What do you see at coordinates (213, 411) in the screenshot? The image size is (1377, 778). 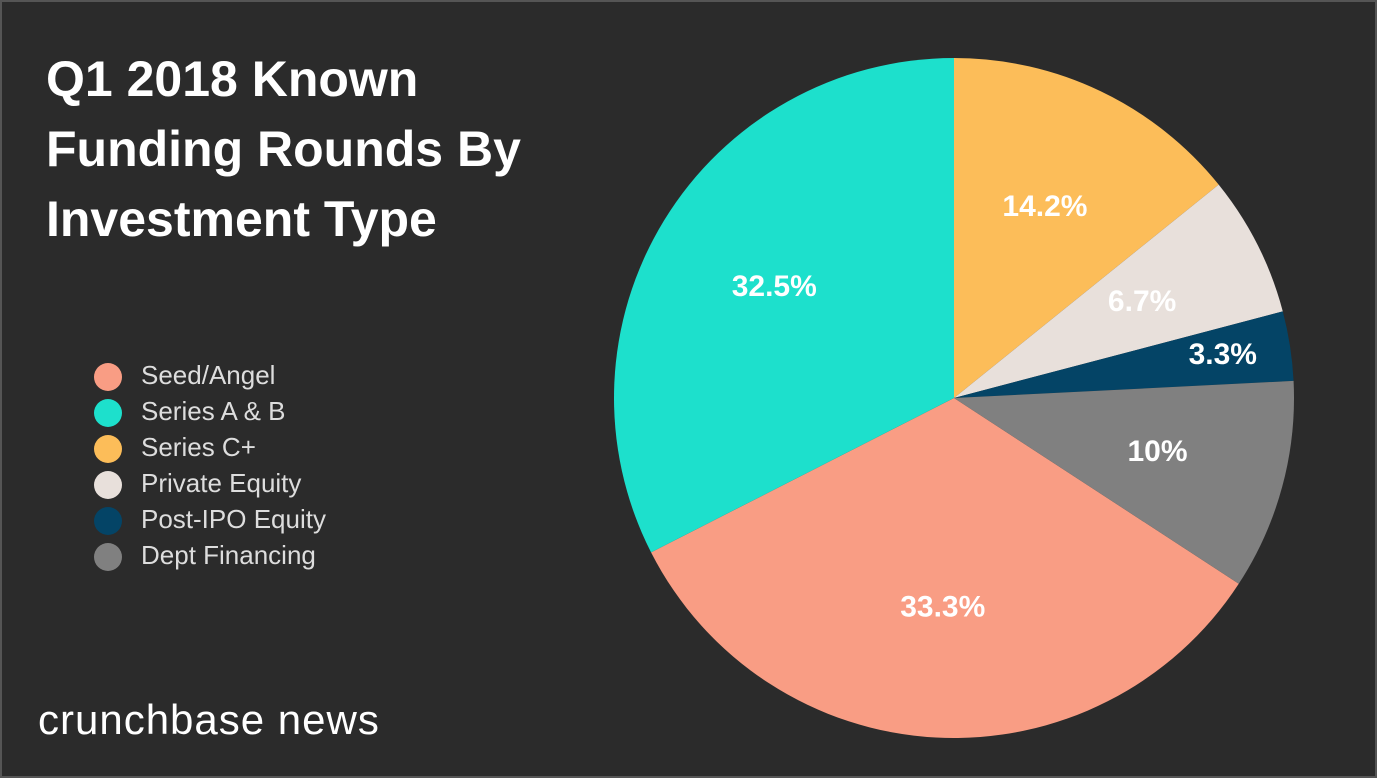 I see `legend-label: Series A & B` at bounding box center [213, 411].